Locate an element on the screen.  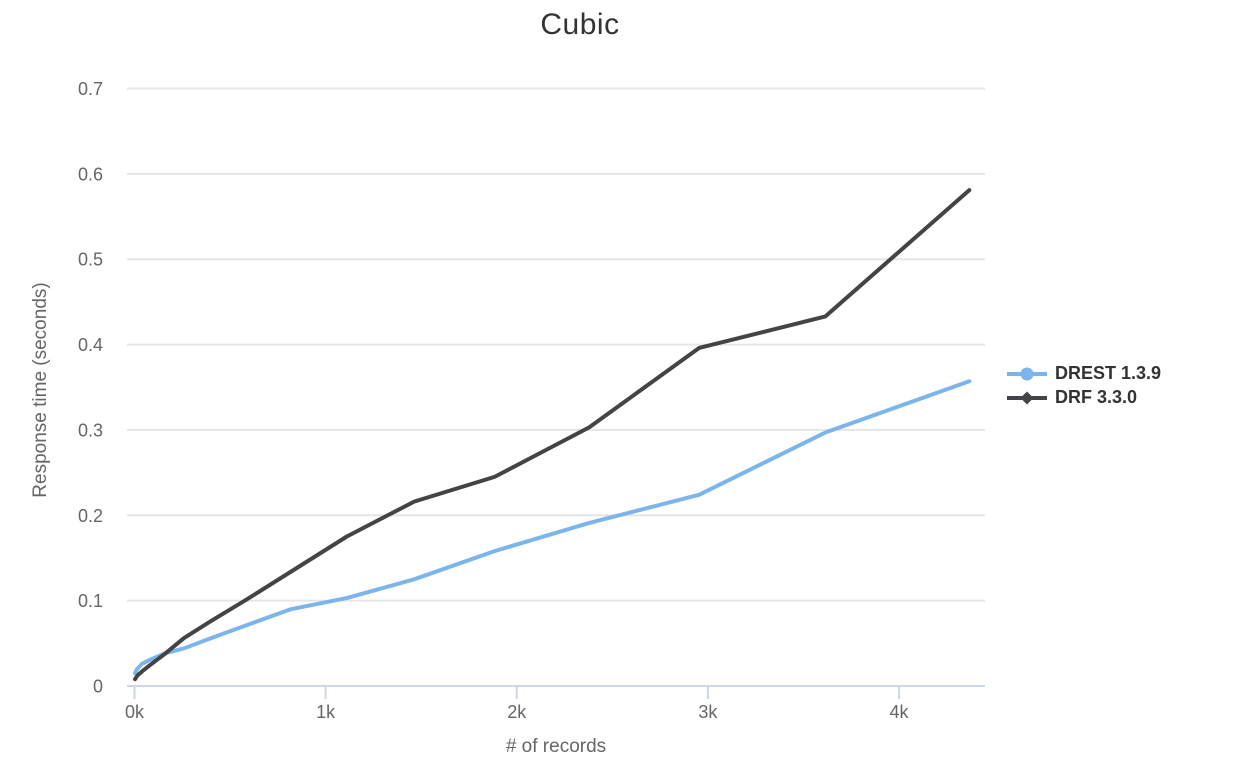
chart-title: Cubic is located at coordinates (580, 24).